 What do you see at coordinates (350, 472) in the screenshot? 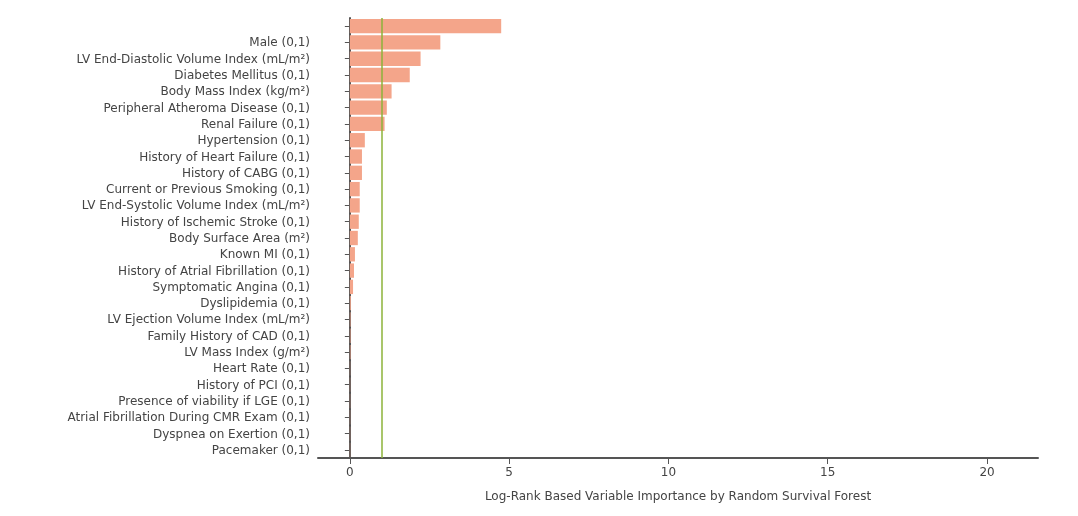
I see `x-tick-label: 0` at bounding box center [350, 472].